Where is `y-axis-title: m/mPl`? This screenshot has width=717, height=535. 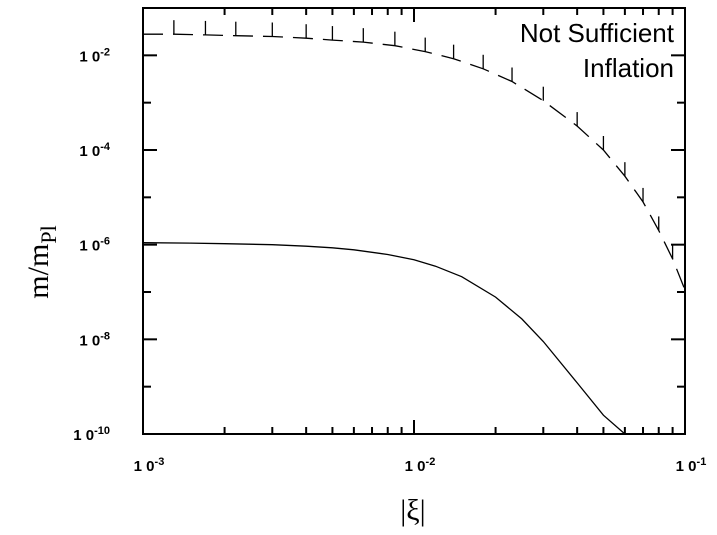 y-axis-title: m/mPl is located at coordinates (41, 261).